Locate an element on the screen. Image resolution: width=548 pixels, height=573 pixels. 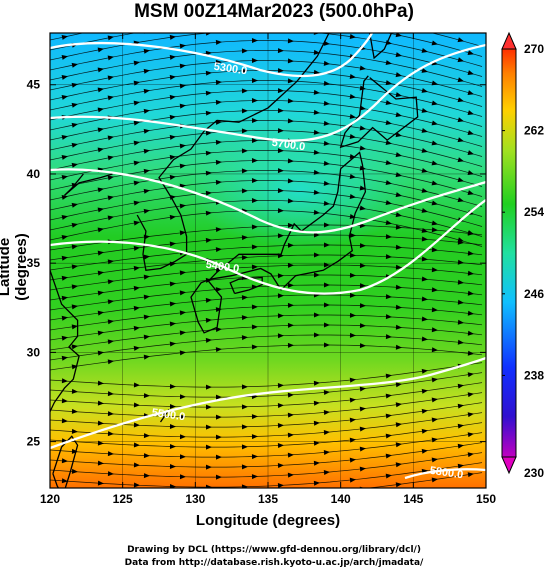
colorbar-tick-label: 254 is located at coordinates (534, 212).